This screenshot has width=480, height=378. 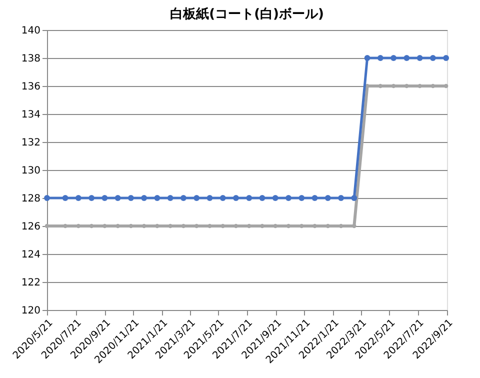 What do you see at coordinates (30, 115) in the screenshot?
I see `y-tick-label: 134` at bounding box center [30, 115].